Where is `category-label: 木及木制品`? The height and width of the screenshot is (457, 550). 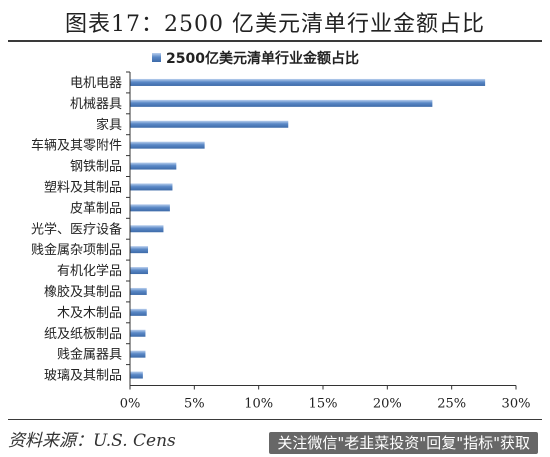
category-label: 木及木制品 is located at coordinates (89, 313).